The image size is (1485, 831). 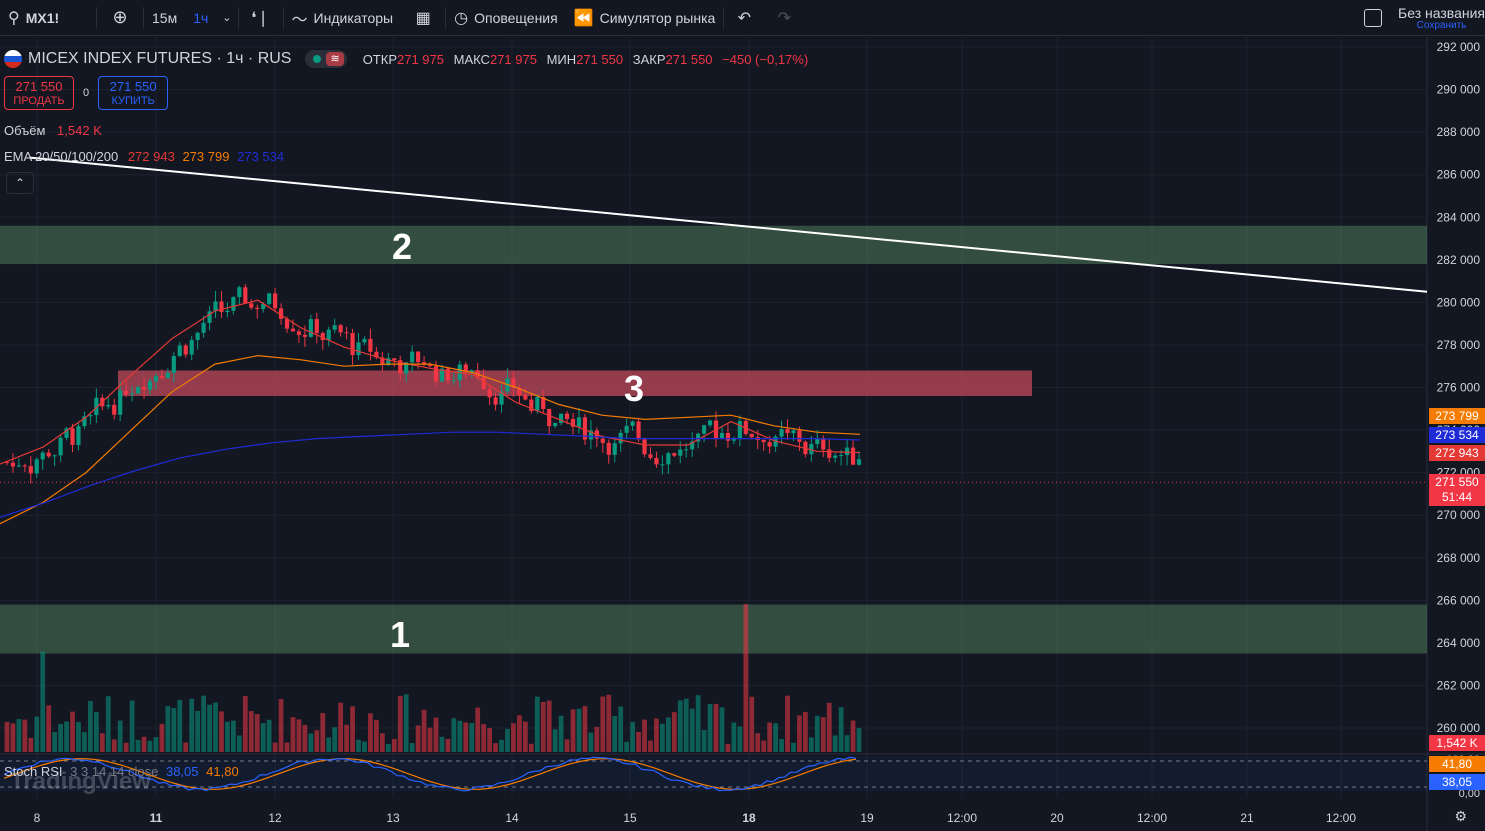 I want to click on y-tick-label: 270 000, so click(x=1459, y=515).